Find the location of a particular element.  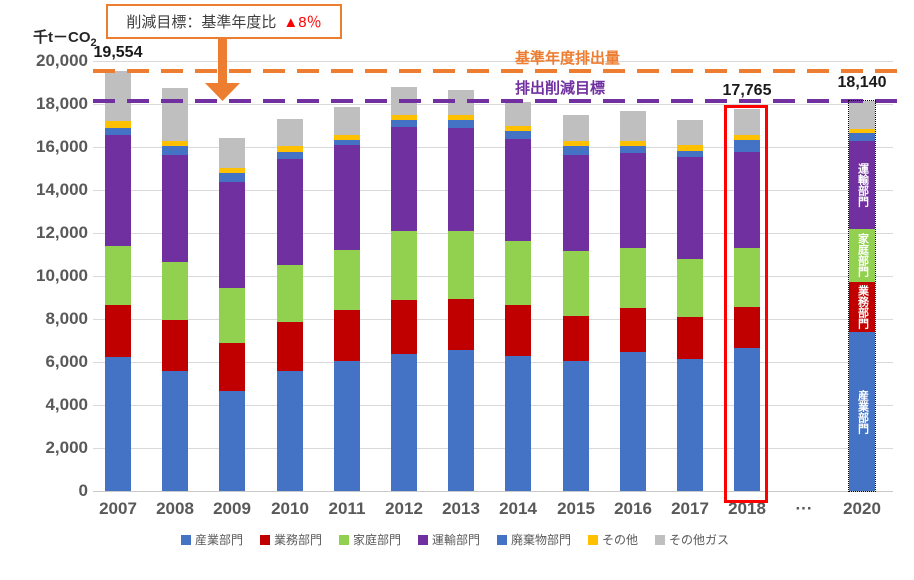

x-tick-label: 2017 is located at coordinates (690, 508).